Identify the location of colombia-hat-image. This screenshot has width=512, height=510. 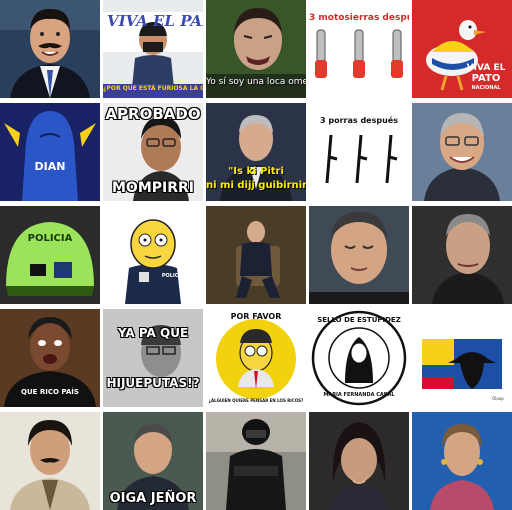
(462, 358).